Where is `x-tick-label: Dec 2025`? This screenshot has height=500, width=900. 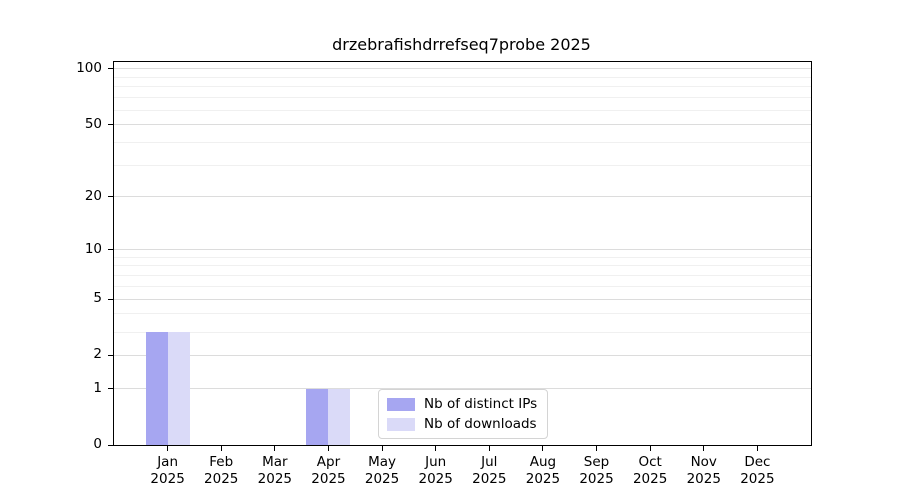 x-tick-label: Dec 2025 is located at coordinates (757, 471).